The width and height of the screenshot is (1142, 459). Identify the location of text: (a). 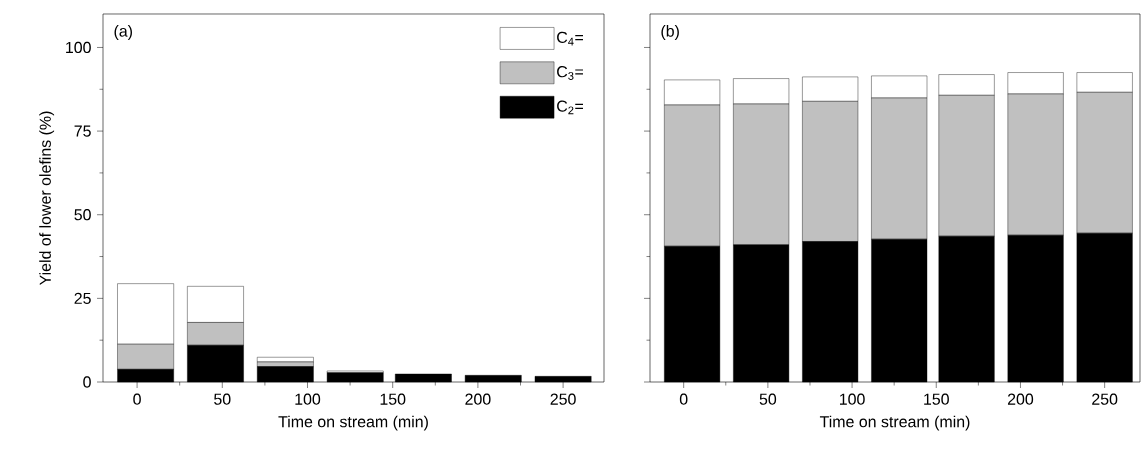
(123, 32).